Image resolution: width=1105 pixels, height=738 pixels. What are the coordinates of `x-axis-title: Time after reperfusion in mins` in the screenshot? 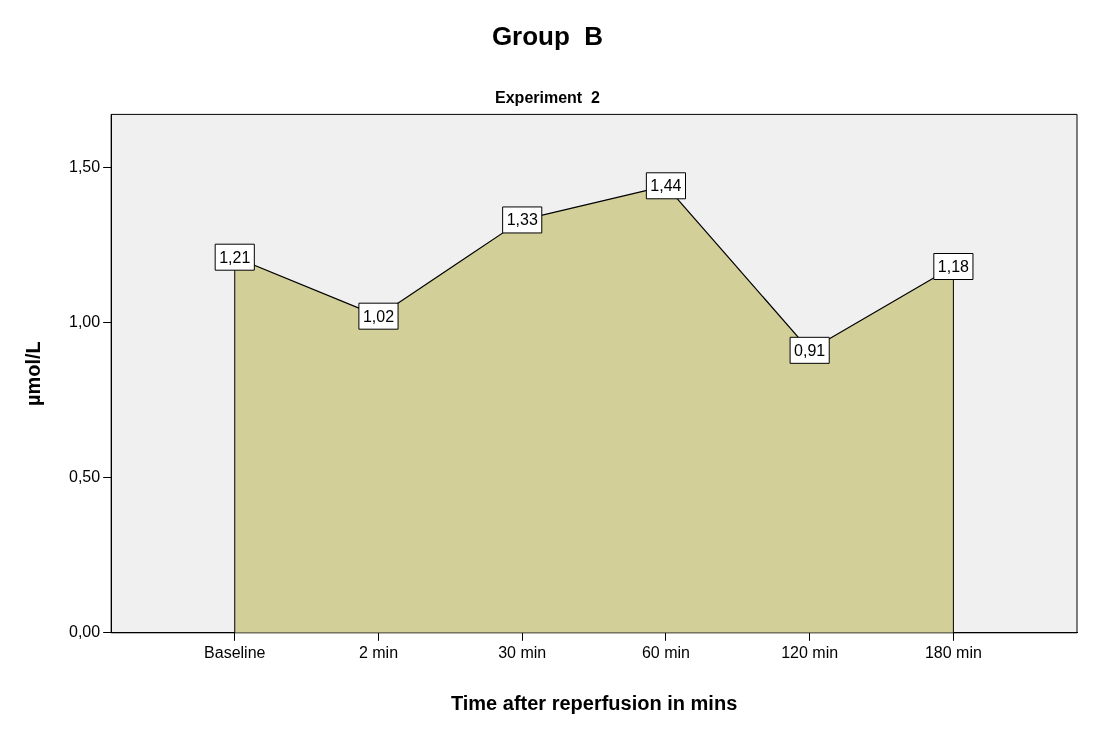 It's located at (594, 702).